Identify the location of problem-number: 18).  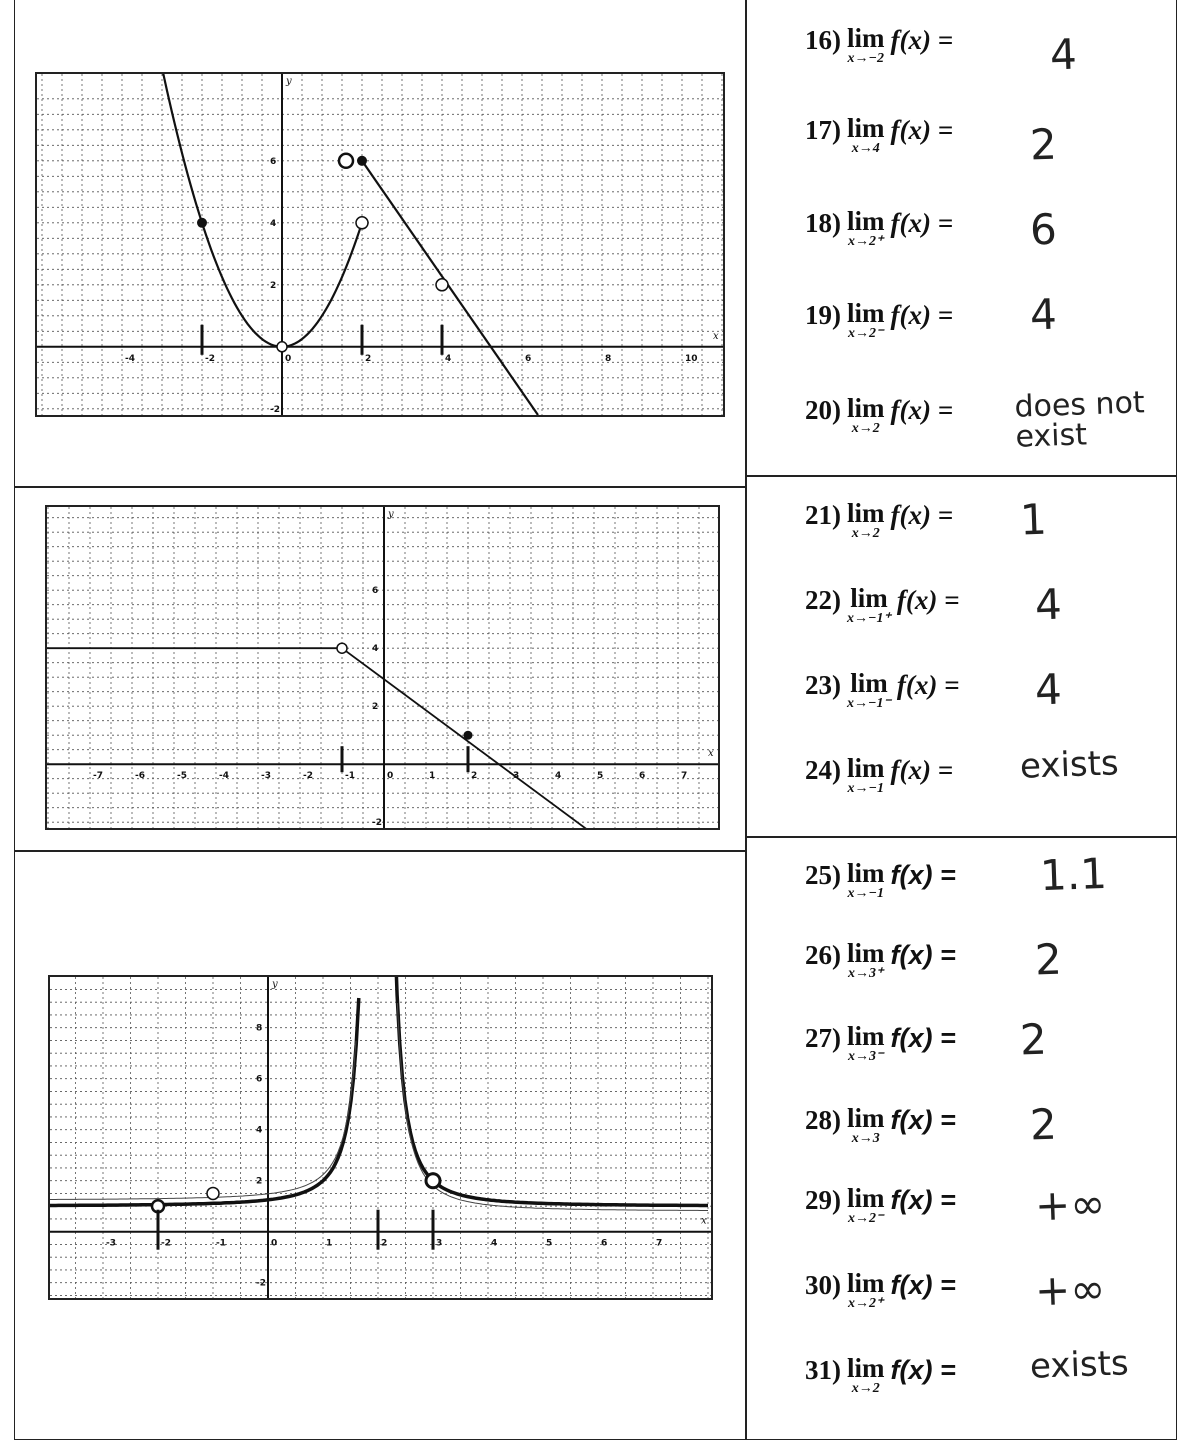
(823, 223).